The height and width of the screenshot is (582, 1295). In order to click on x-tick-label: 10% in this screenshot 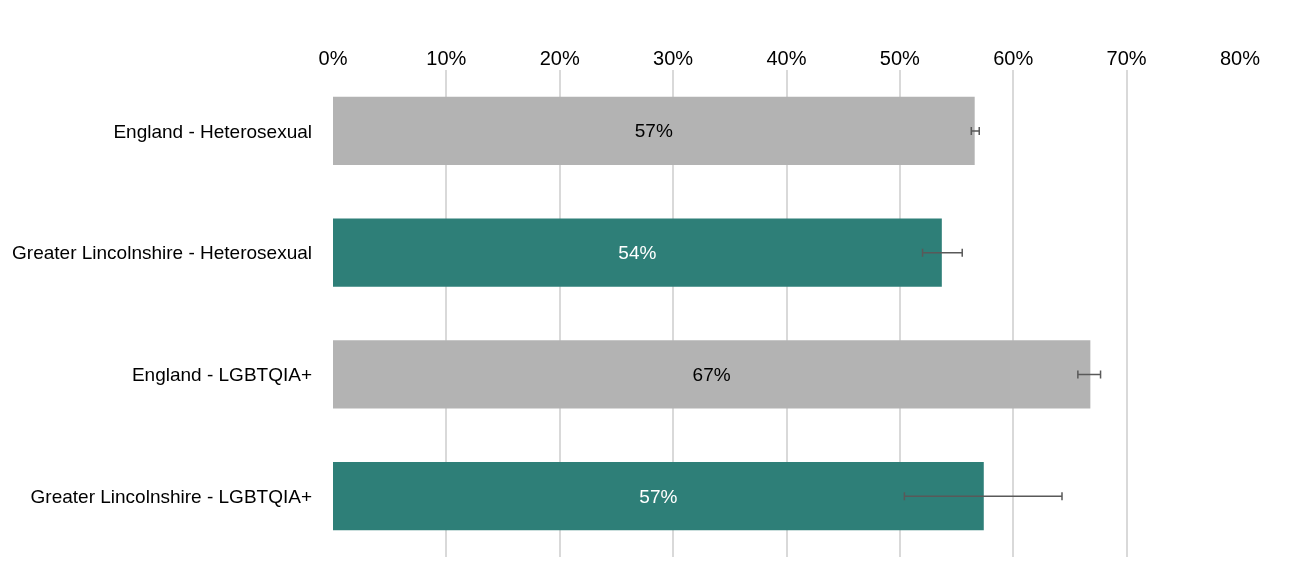, I will do `click(446, 58)`.